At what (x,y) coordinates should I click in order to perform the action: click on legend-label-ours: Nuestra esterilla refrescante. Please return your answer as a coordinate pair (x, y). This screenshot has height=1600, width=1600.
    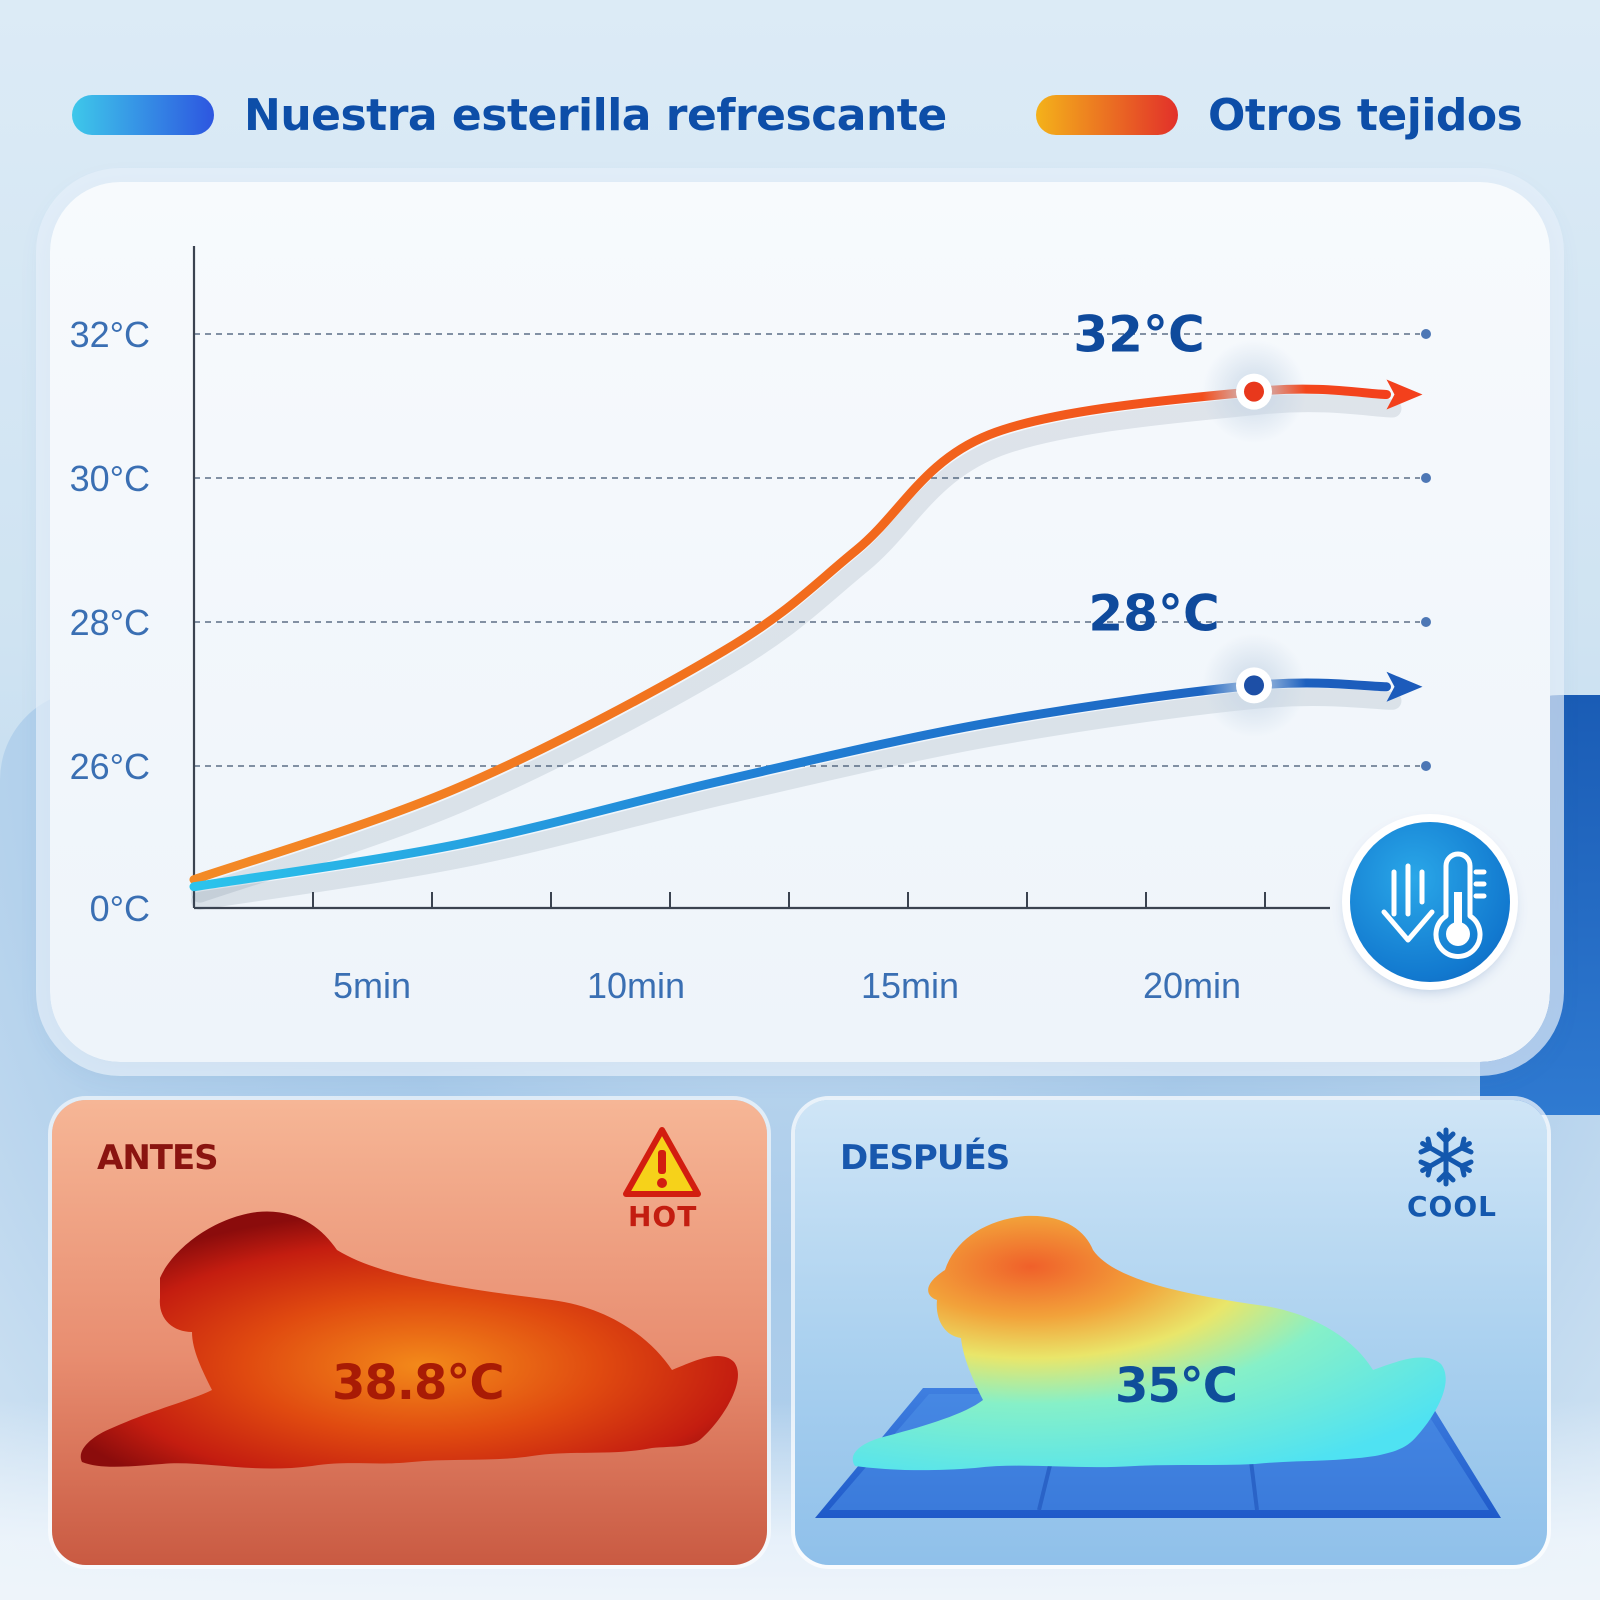
    Looking at the image, I should click on (595, 115).